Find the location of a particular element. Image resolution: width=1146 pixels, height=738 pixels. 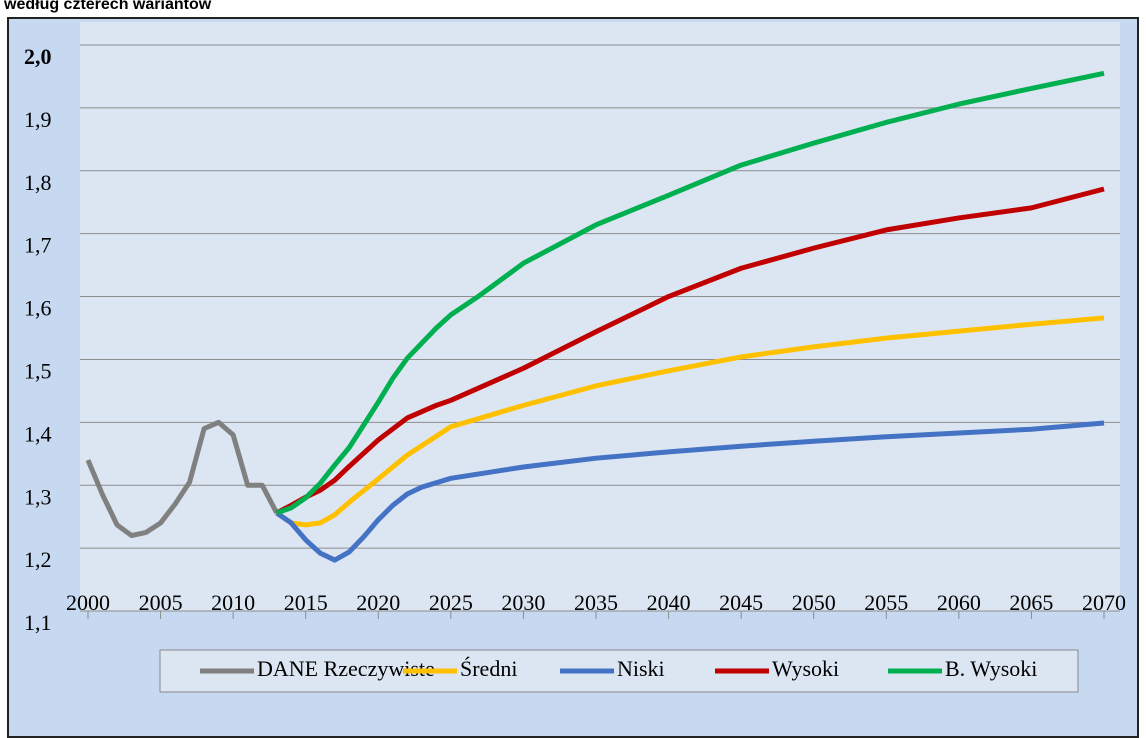

x-tick-label: 2005 is located at coordinates (161, 602).